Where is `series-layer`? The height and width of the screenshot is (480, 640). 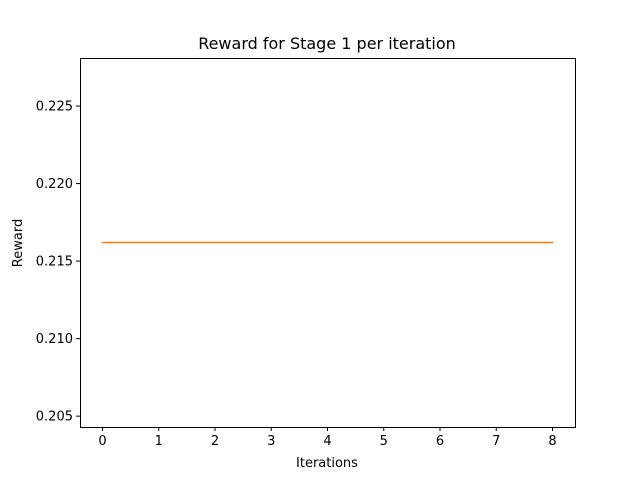
series-layer is located at coordinates (327, 242).